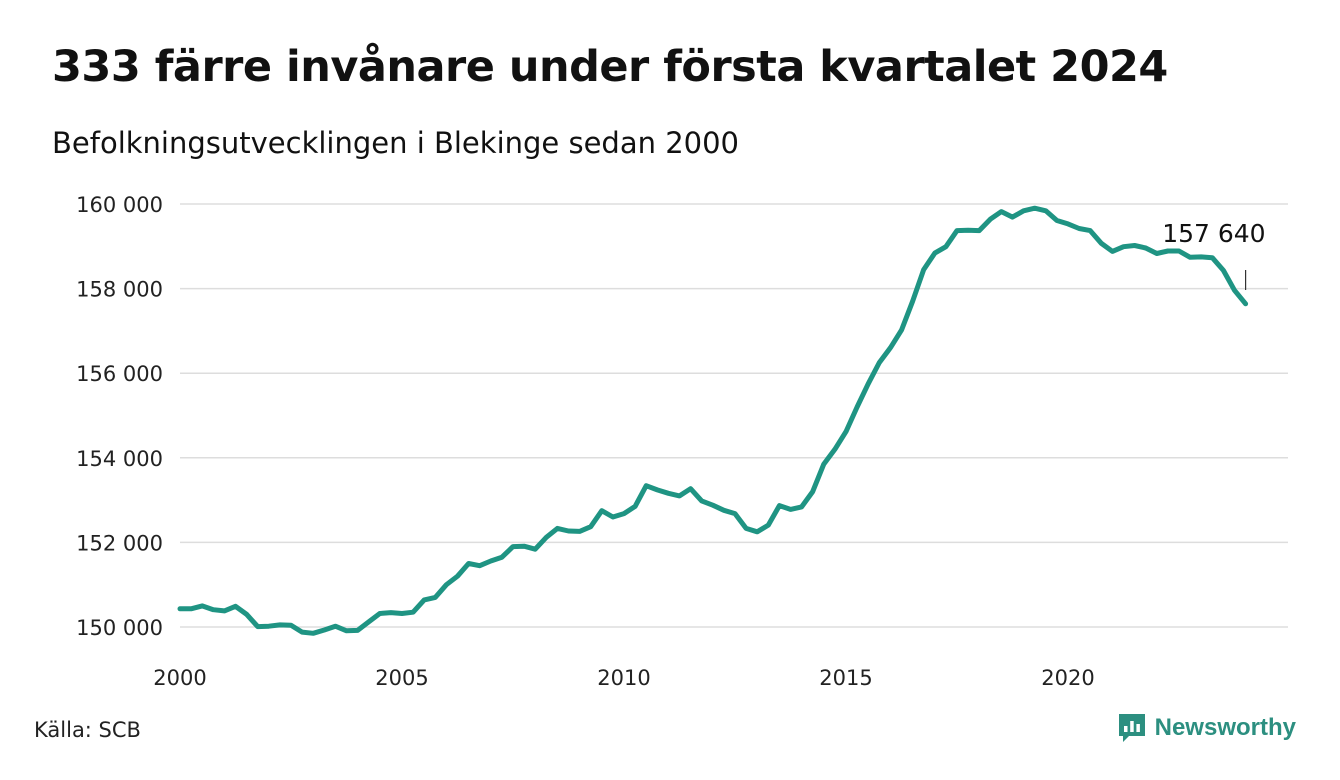  I want to click on y-tick-label-158000: 158 000, so click(119, 290).